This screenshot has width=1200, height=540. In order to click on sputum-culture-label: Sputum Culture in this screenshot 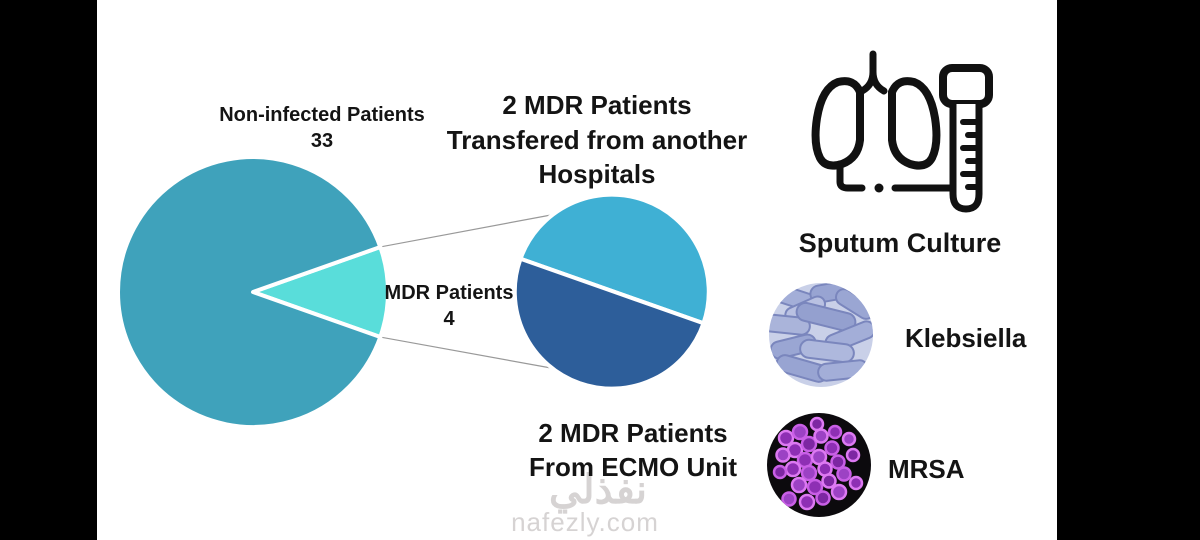, I will do `click(900, 243)`.